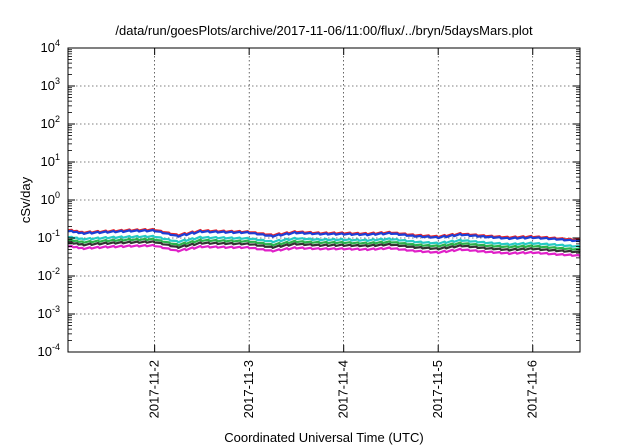 The height and width of the screenshot is (448, 640). I want to click on y-tick-label: 10³, so click(50, 84).